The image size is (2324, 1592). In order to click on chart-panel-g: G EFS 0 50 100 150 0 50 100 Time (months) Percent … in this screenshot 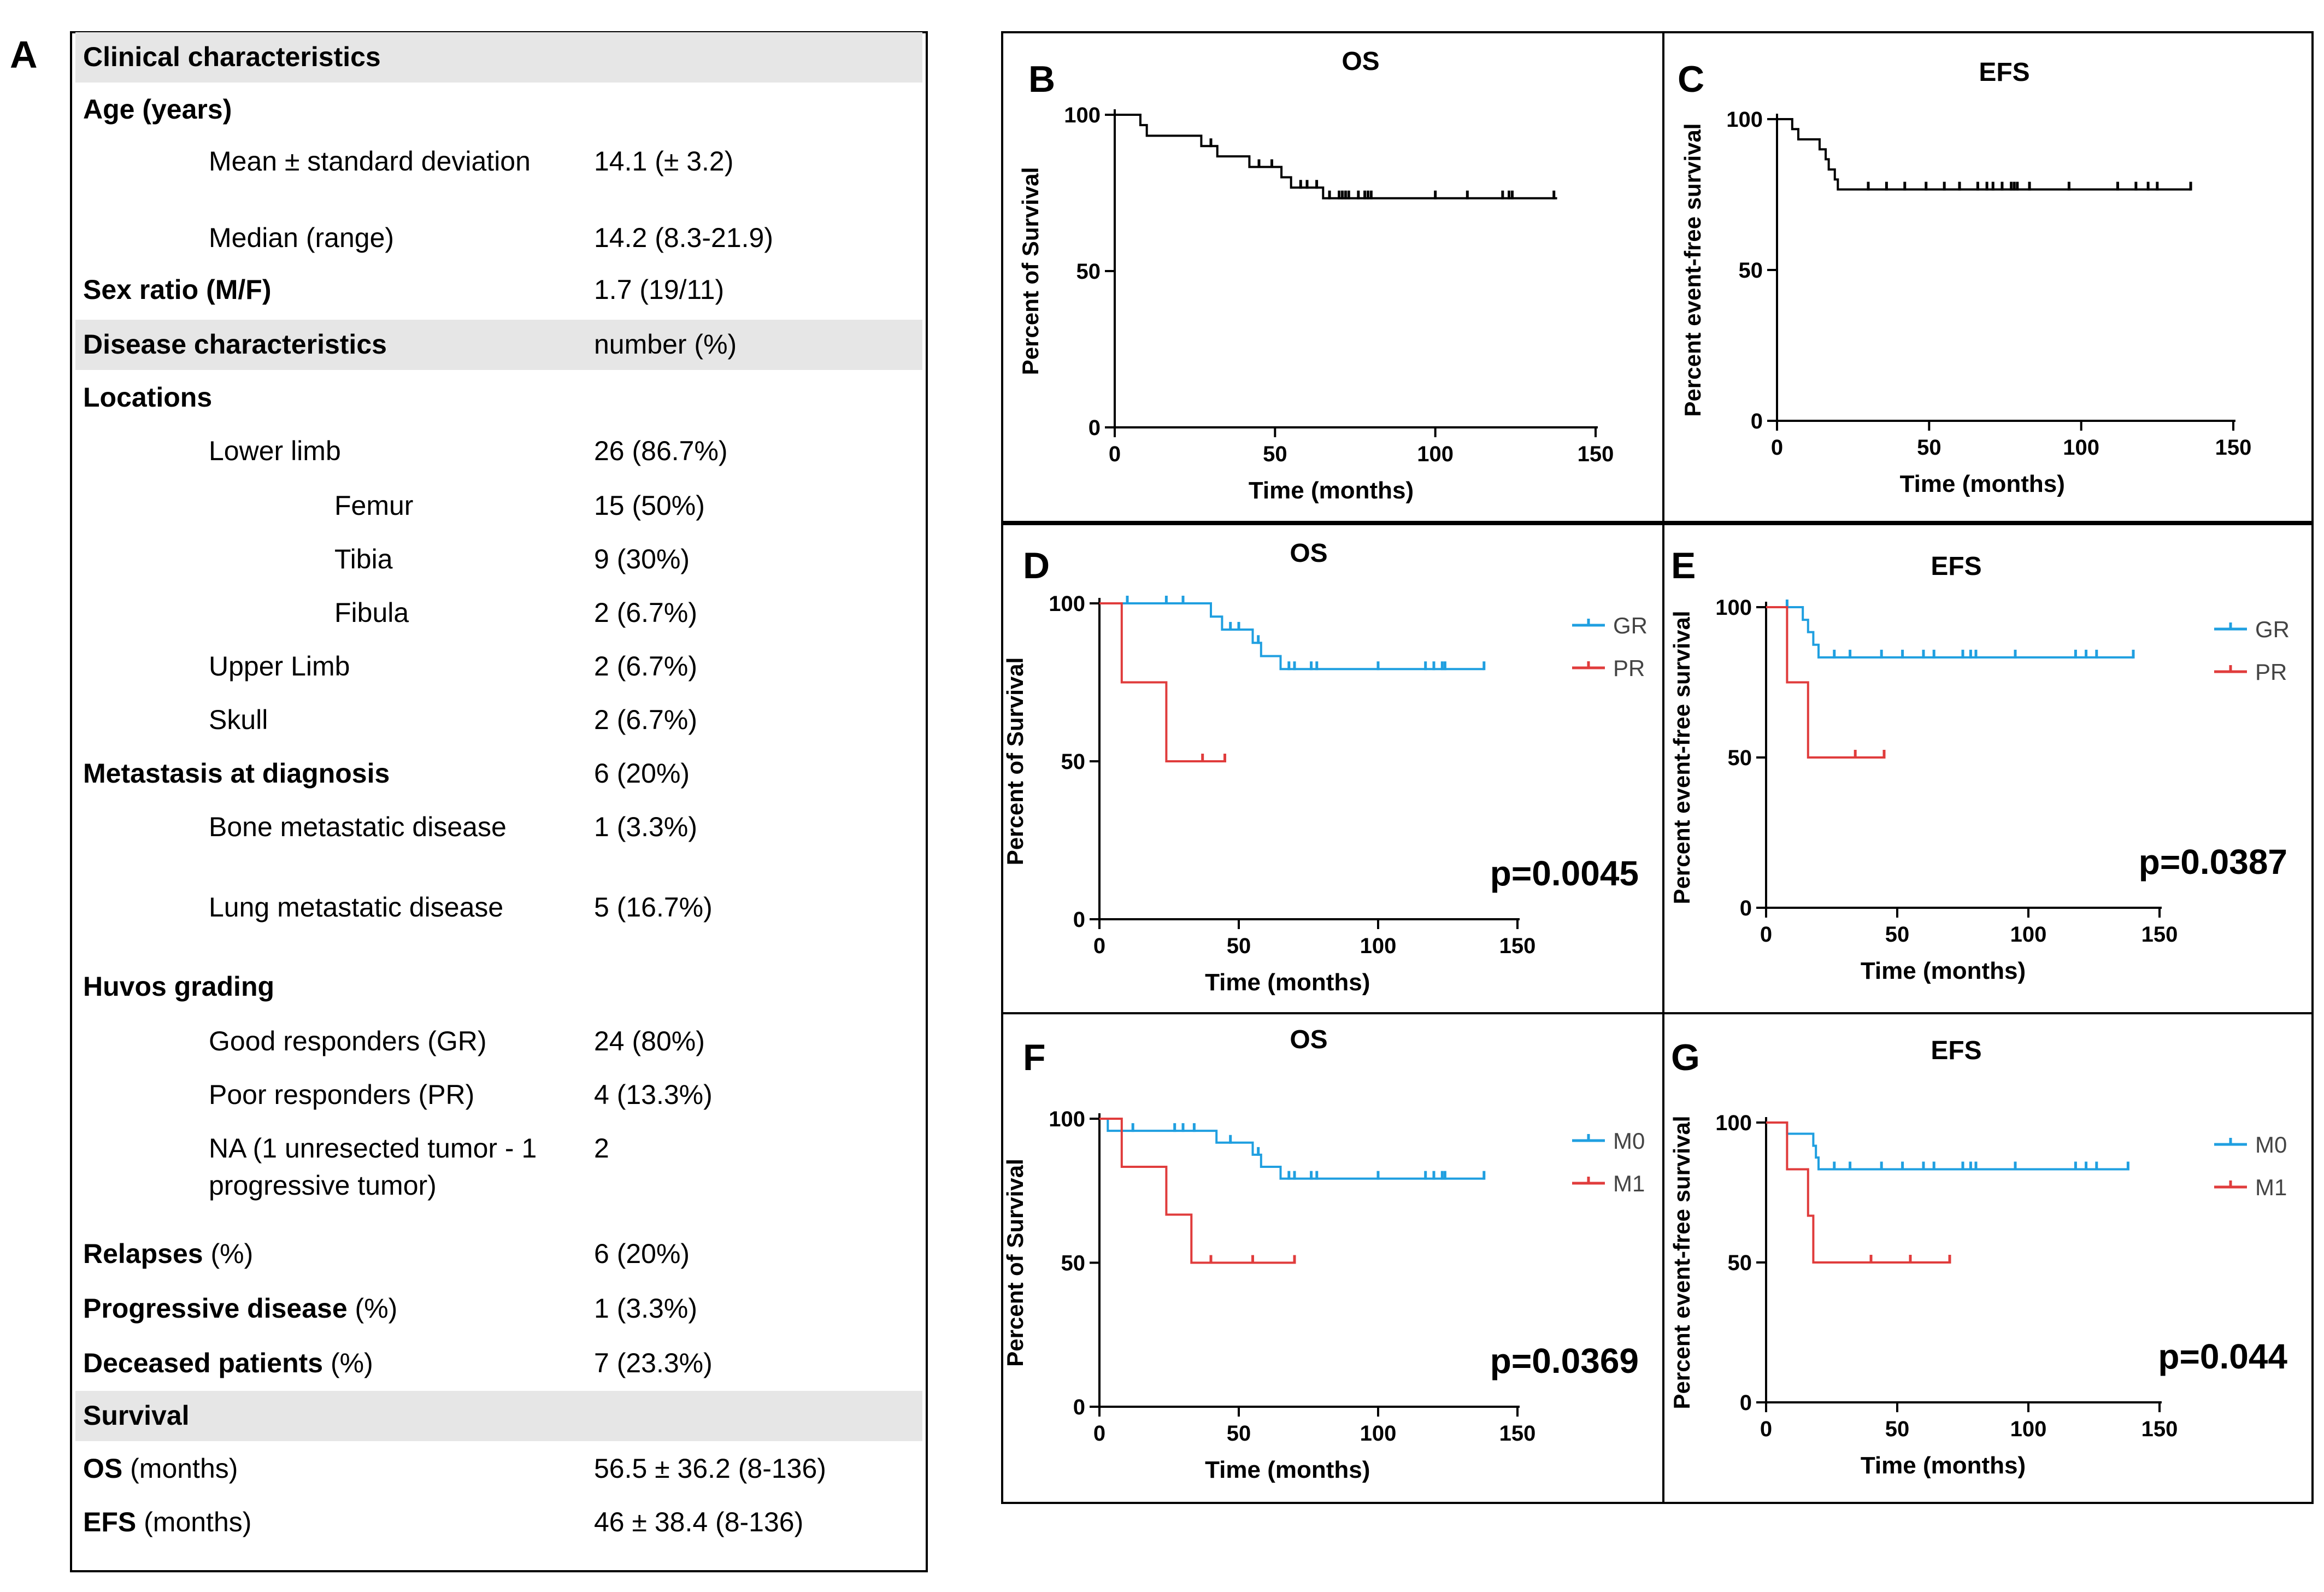, I will do `click(1988, 1258)`.